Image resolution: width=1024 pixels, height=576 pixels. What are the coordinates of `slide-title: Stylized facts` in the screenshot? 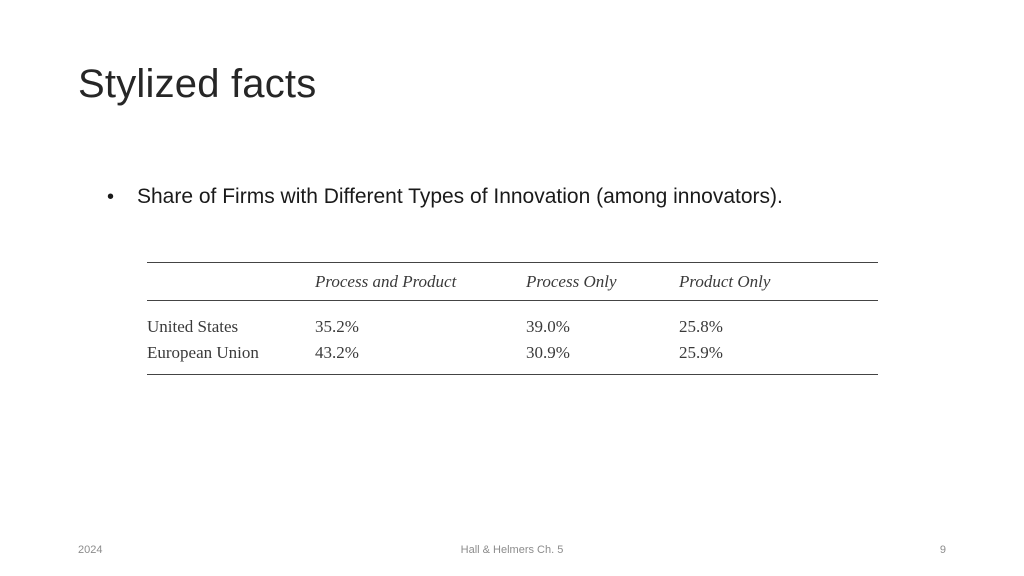 It's located at (197, 84).